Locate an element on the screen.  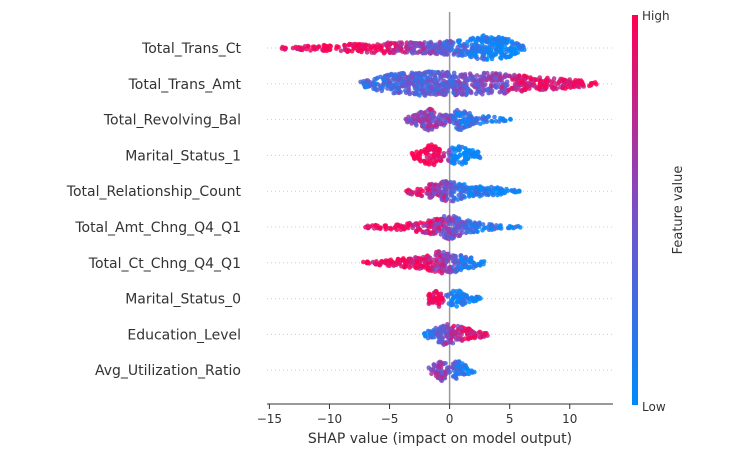
x-tick-label: 10 is located at coordinates (569, 419).